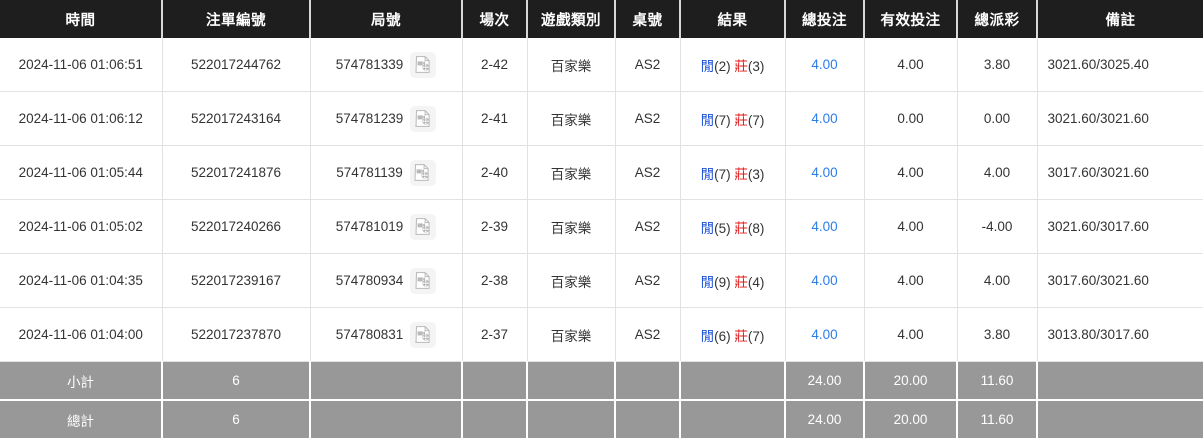 This screenshot has width=1203, height=438. Describe the element at coordinates (81, 381) in the screenshot. I see `subtotal-label: 小計` at that location.